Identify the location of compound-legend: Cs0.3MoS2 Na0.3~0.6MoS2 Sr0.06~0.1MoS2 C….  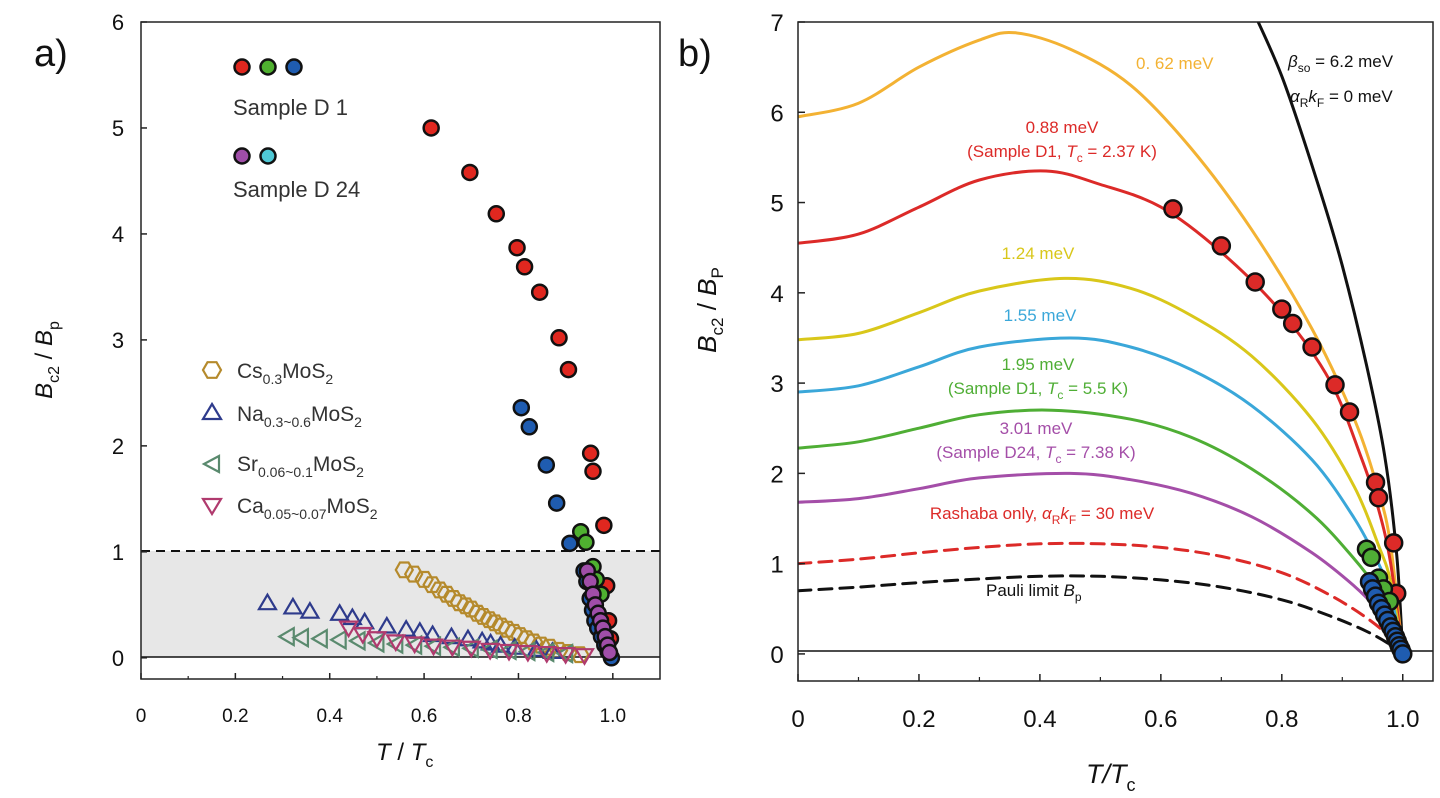
(289, 441).